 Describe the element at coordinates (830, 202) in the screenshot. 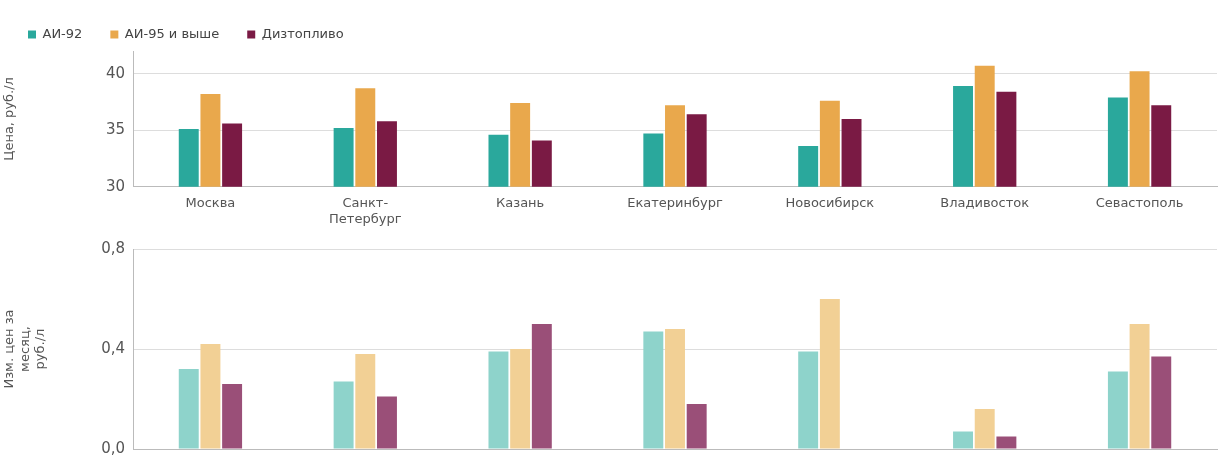

I see `x-tick-label: Новосибирск` at that location.